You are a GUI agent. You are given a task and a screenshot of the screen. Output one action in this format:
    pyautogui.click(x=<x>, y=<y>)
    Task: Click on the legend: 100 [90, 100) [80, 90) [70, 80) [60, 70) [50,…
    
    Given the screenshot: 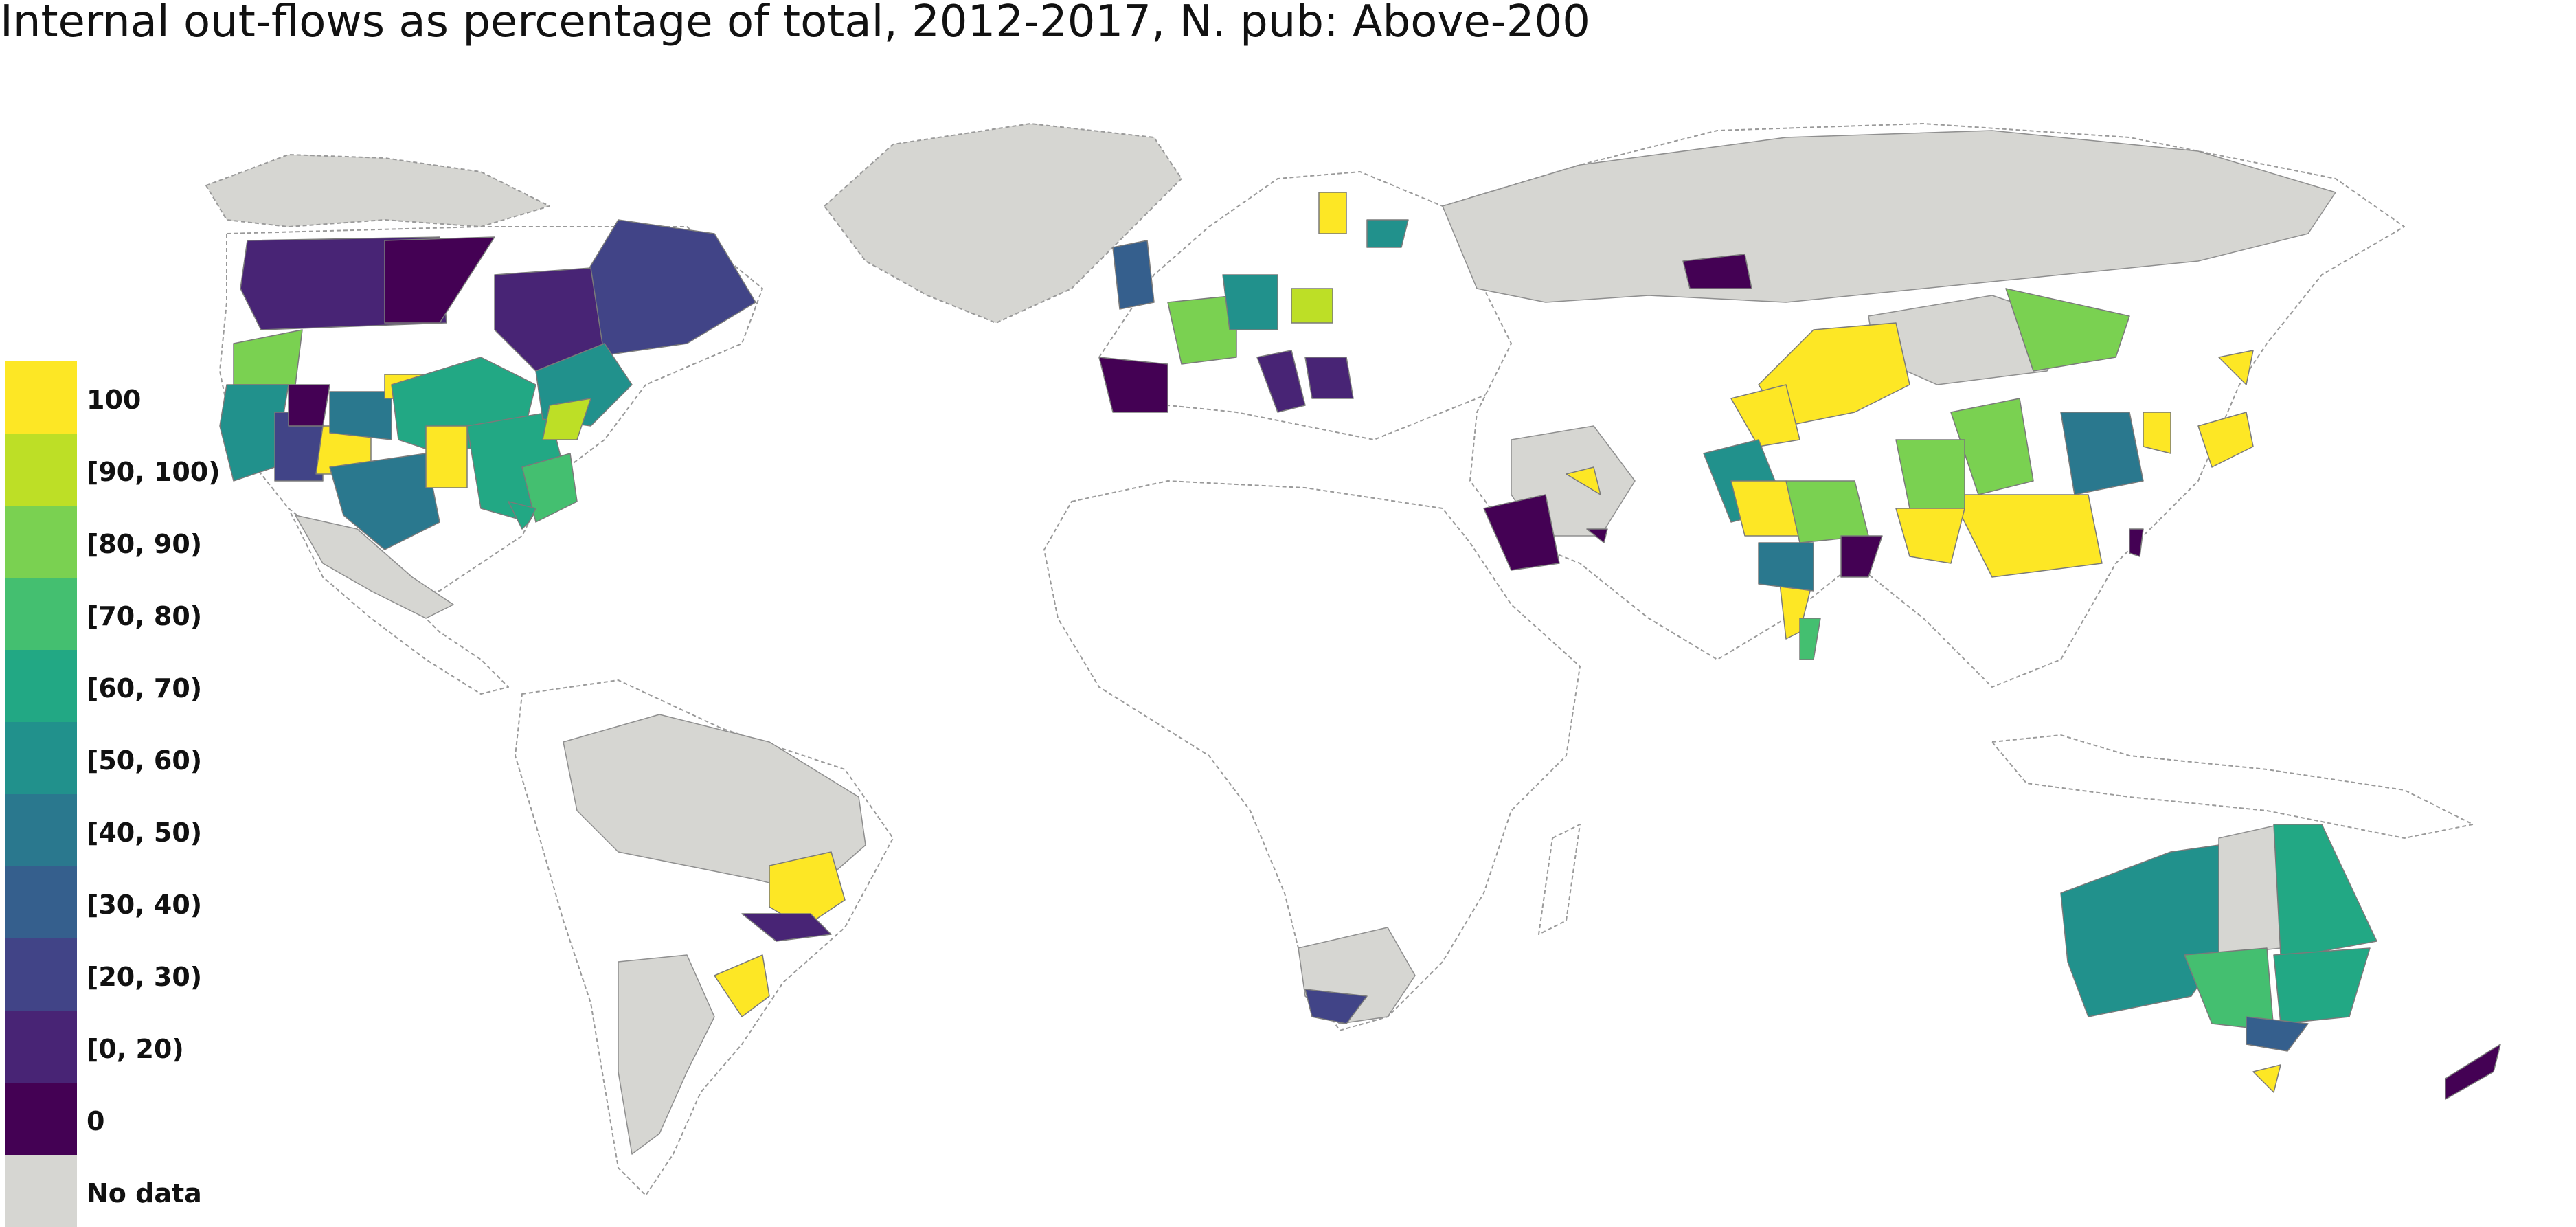 What is the action you would take?
    pyautogui.click(x=149, y=794)
    